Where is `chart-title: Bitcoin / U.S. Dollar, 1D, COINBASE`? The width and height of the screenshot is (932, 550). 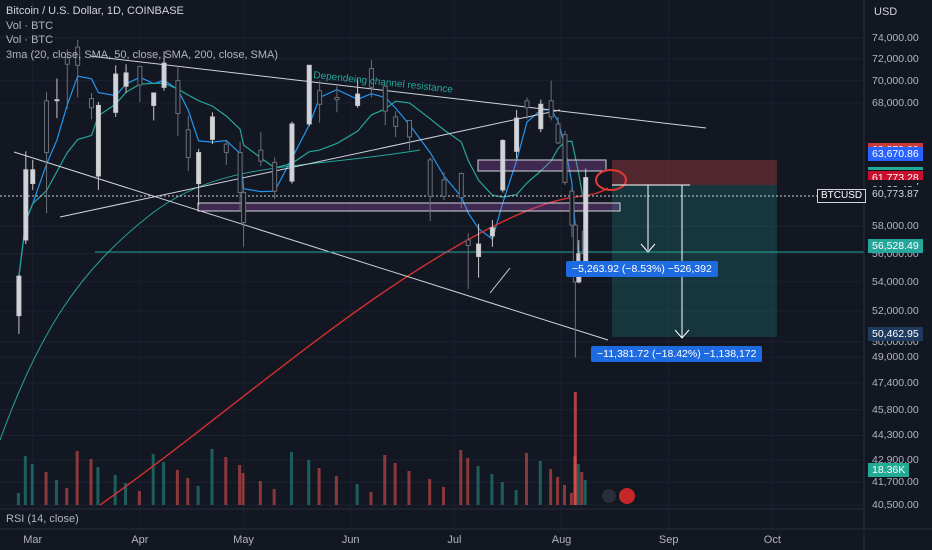
chart-title: Bitcoin / U.S. Dollar, 1D, COINBASE is located at coordinates (95, 11).